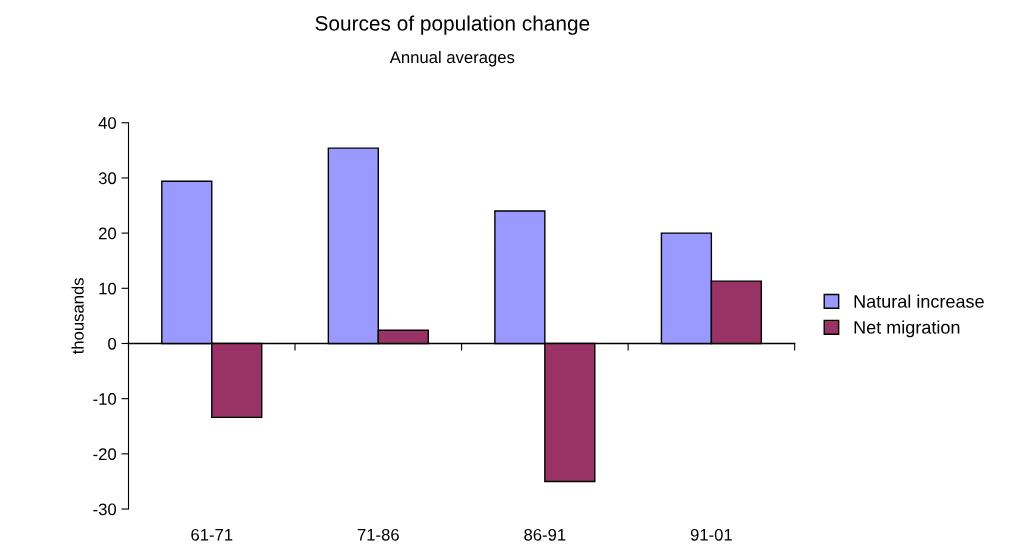 The width and height of the screenshot is (1028, 559). Describe the element at coordinates (452, 25) in the screenshot. I see `chart-title: Sources of population change` at that location.